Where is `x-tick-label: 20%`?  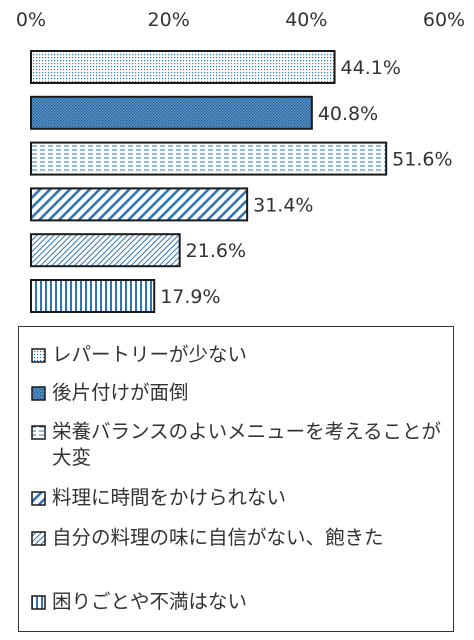 x-tick-label: 20% is located at coordinates (169, 20).